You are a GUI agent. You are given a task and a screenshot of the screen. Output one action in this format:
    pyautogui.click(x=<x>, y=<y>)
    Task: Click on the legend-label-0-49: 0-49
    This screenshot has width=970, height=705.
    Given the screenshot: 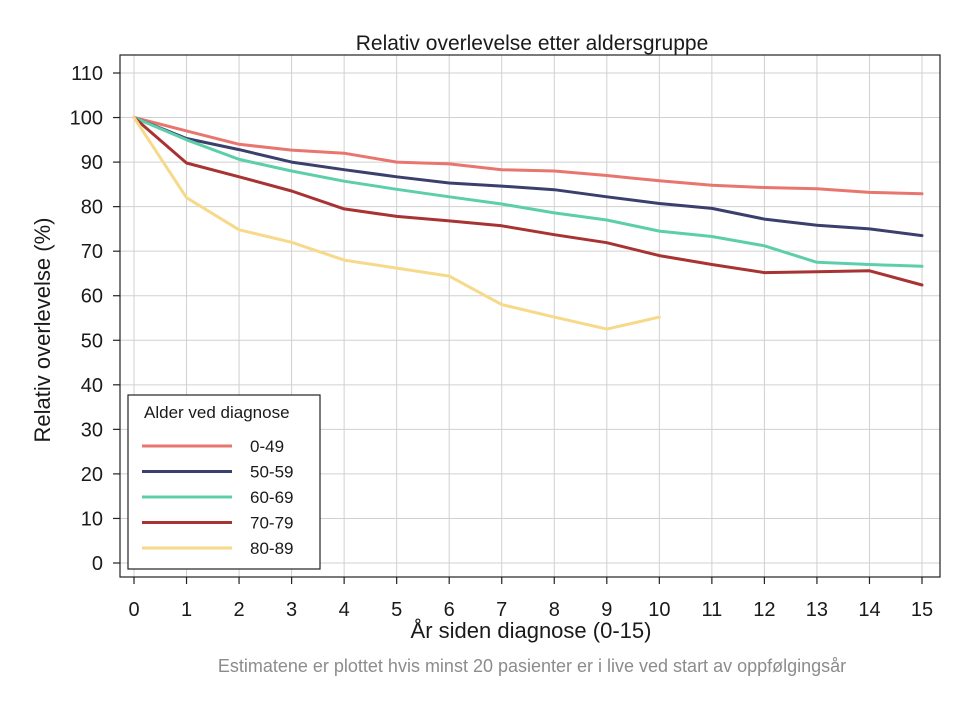 What is the action you would take?
    pyautogui.click(x=267, y=446)
    